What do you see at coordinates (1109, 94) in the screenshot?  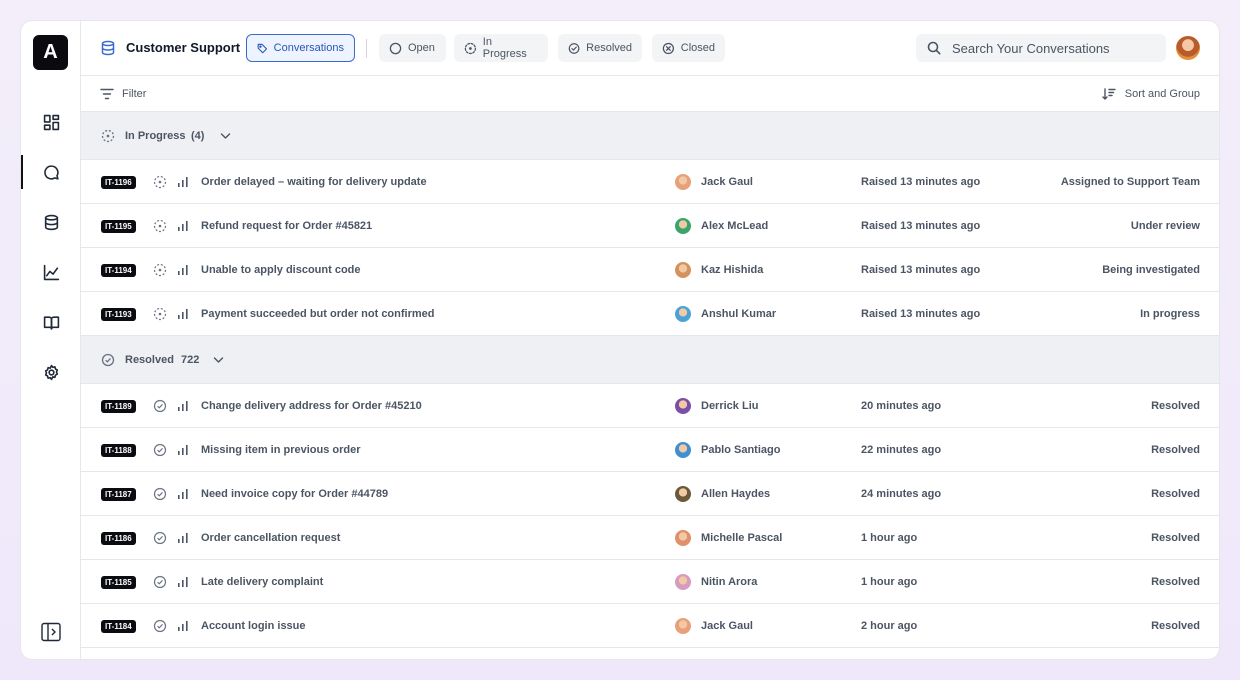 I see `sort-icon` at bounding box center [1109, 94].